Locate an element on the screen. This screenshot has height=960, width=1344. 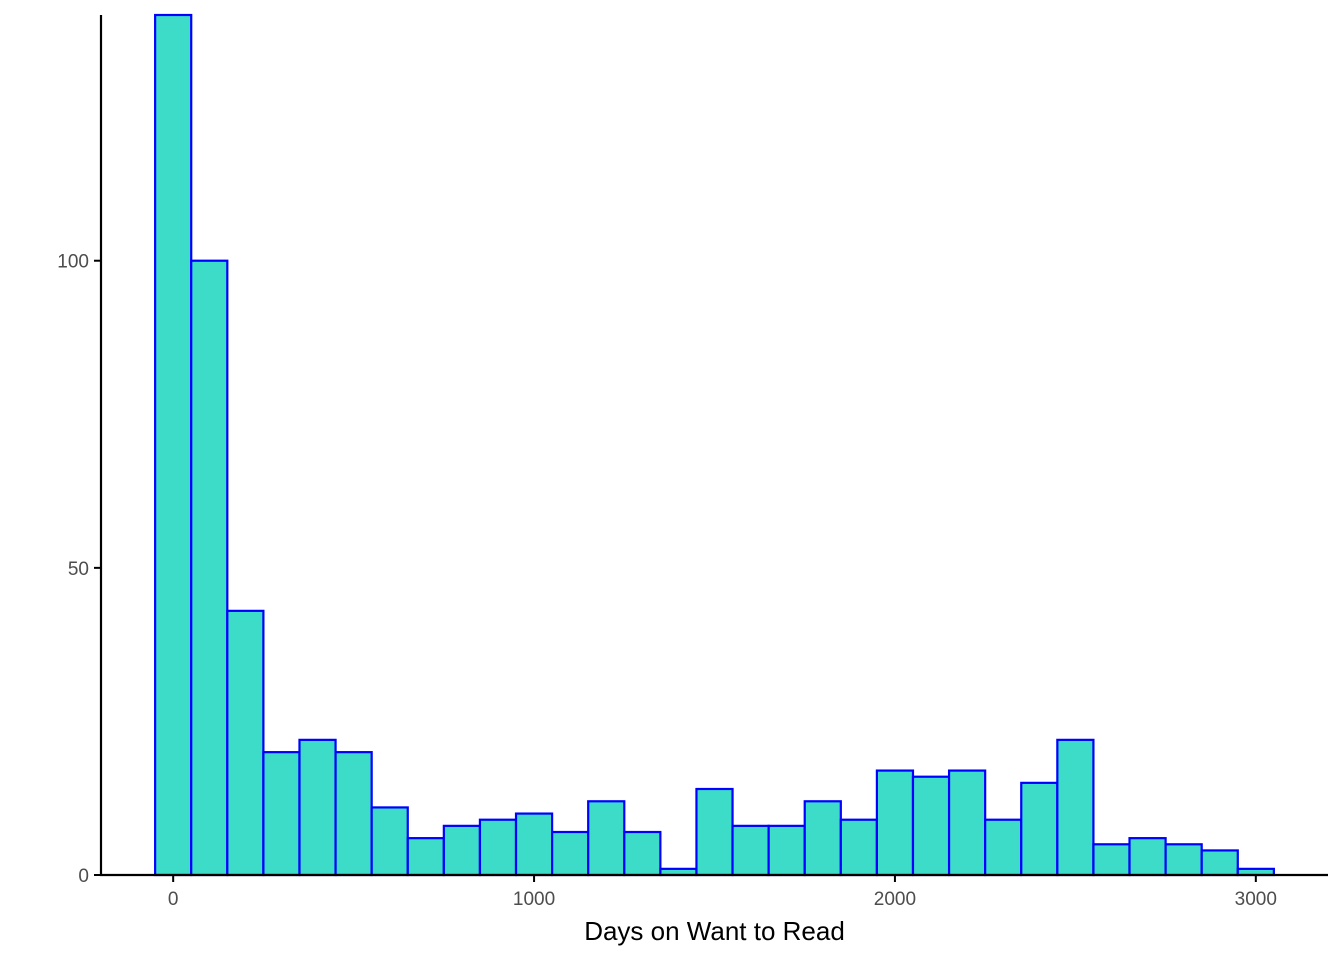
x-tick-label: 0 is located at coordinates (173, 899).